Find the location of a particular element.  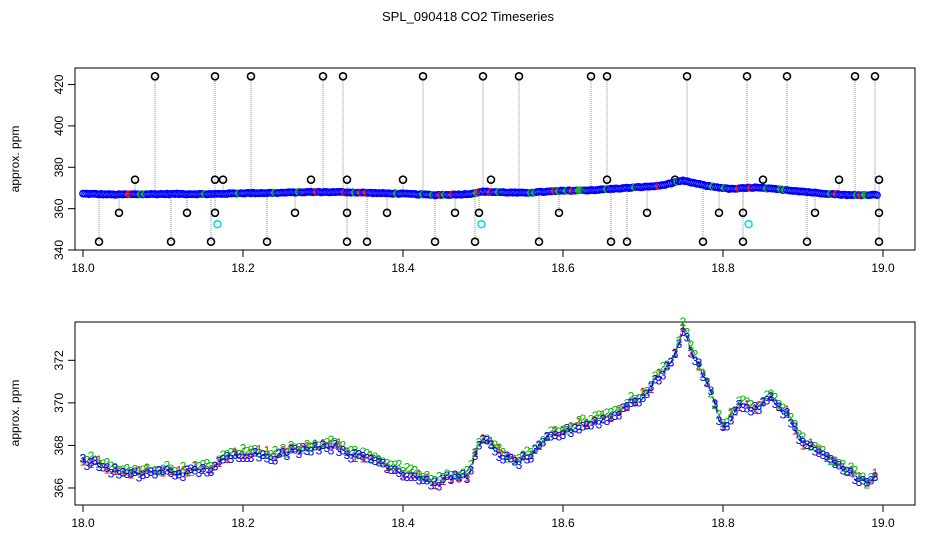

bottom-y-axis-label: approx. ppm is located at coordinates (15, 413).